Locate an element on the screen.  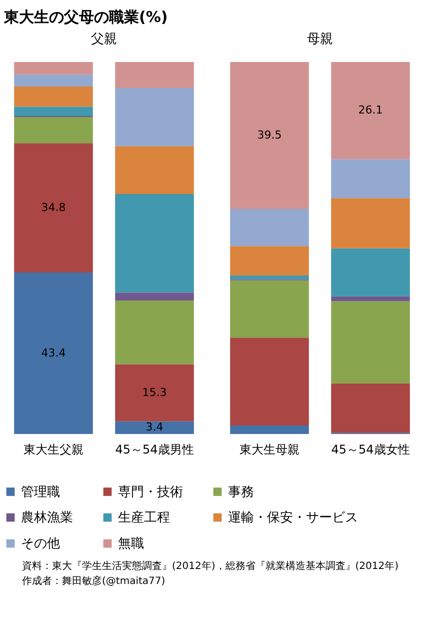
legend-label: 事務 is located at coordinates (241, 492).